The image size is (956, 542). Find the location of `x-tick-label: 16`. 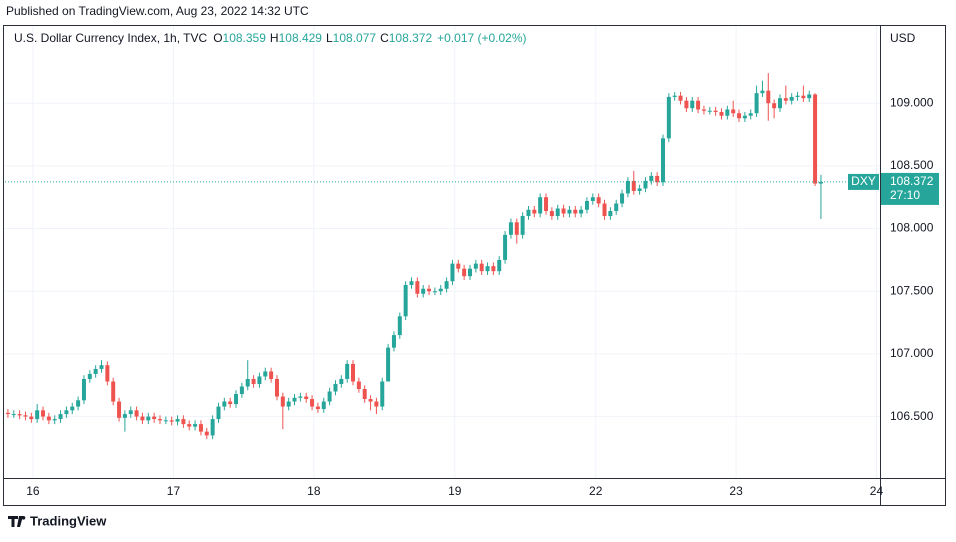

x-tick-label: 16 is located at coordinates (33, 491).